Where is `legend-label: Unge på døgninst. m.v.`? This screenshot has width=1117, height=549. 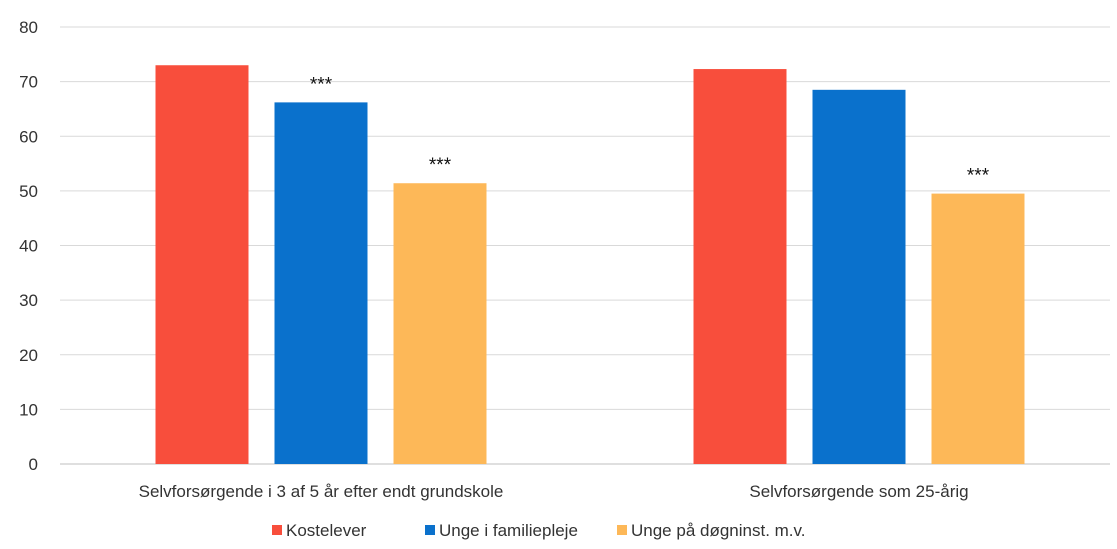
legend-label: Unge på døgninst. m.v. is located at coordinates (718, 530).